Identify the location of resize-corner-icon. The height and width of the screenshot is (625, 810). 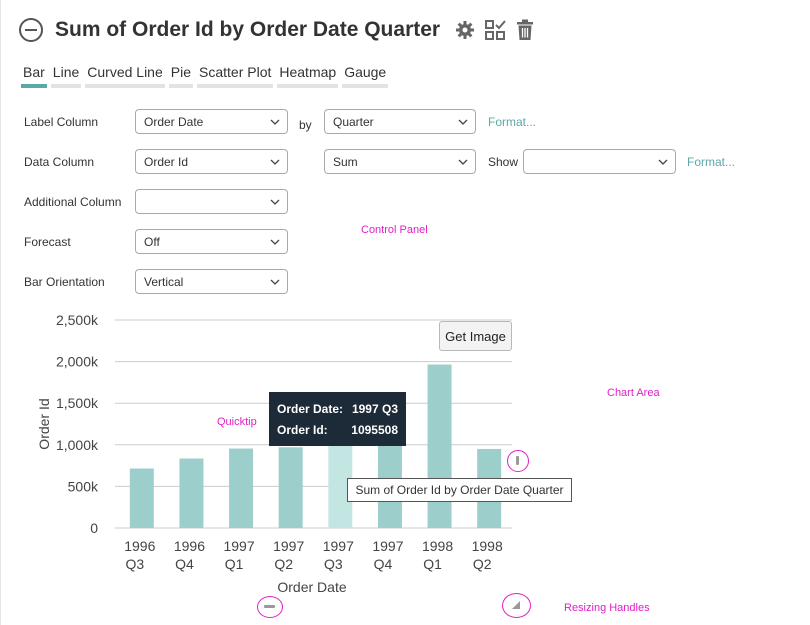
(516, 605).